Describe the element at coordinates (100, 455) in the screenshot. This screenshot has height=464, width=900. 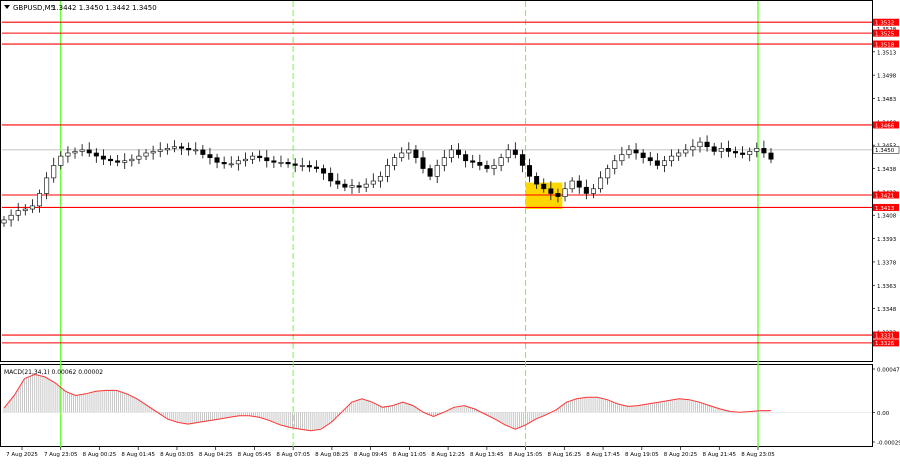
I see `time-tick-label: 8 Aug 00:25` at that location.